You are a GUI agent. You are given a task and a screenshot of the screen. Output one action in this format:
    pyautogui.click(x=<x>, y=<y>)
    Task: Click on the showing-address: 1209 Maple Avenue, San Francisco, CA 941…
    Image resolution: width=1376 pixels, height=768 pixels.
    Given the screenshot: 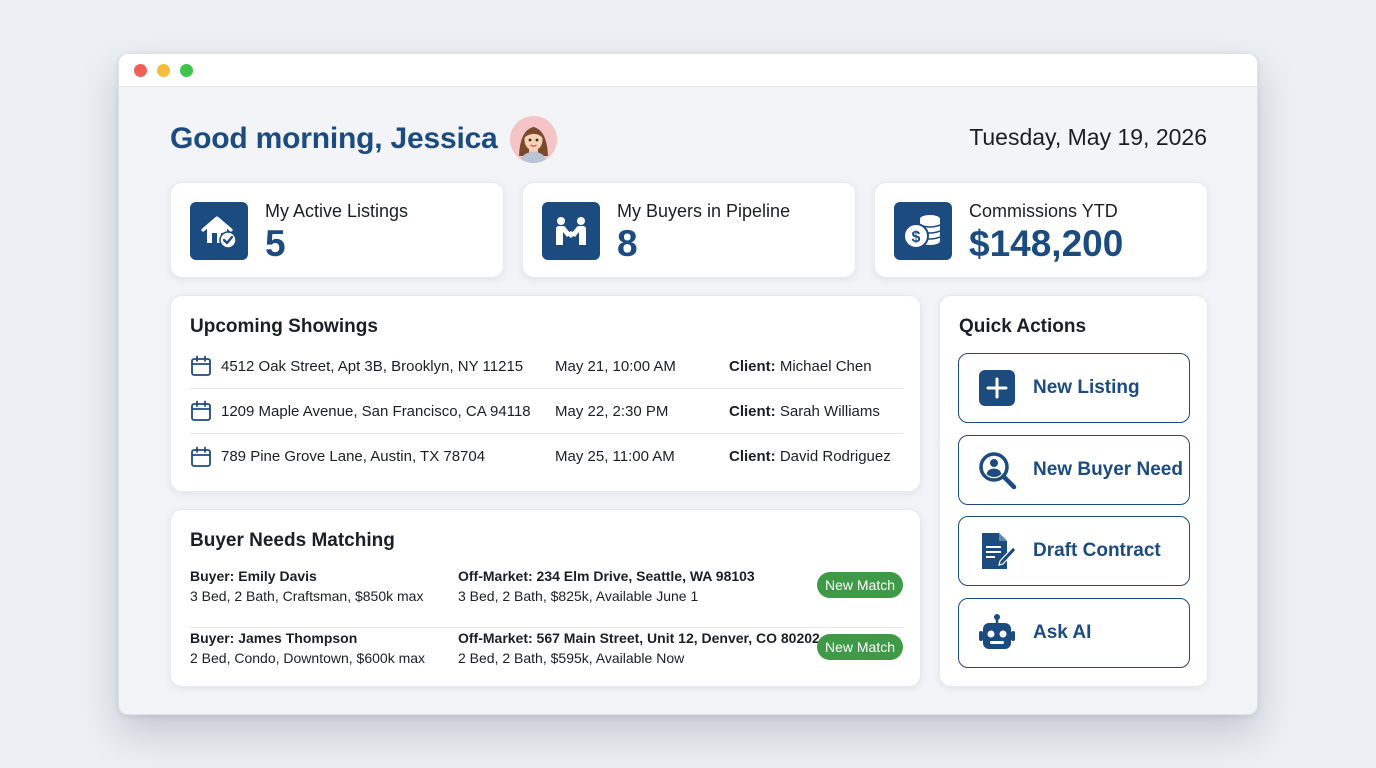 What is the action you would take?
    pyautogui.click(x=376, y=411)
    